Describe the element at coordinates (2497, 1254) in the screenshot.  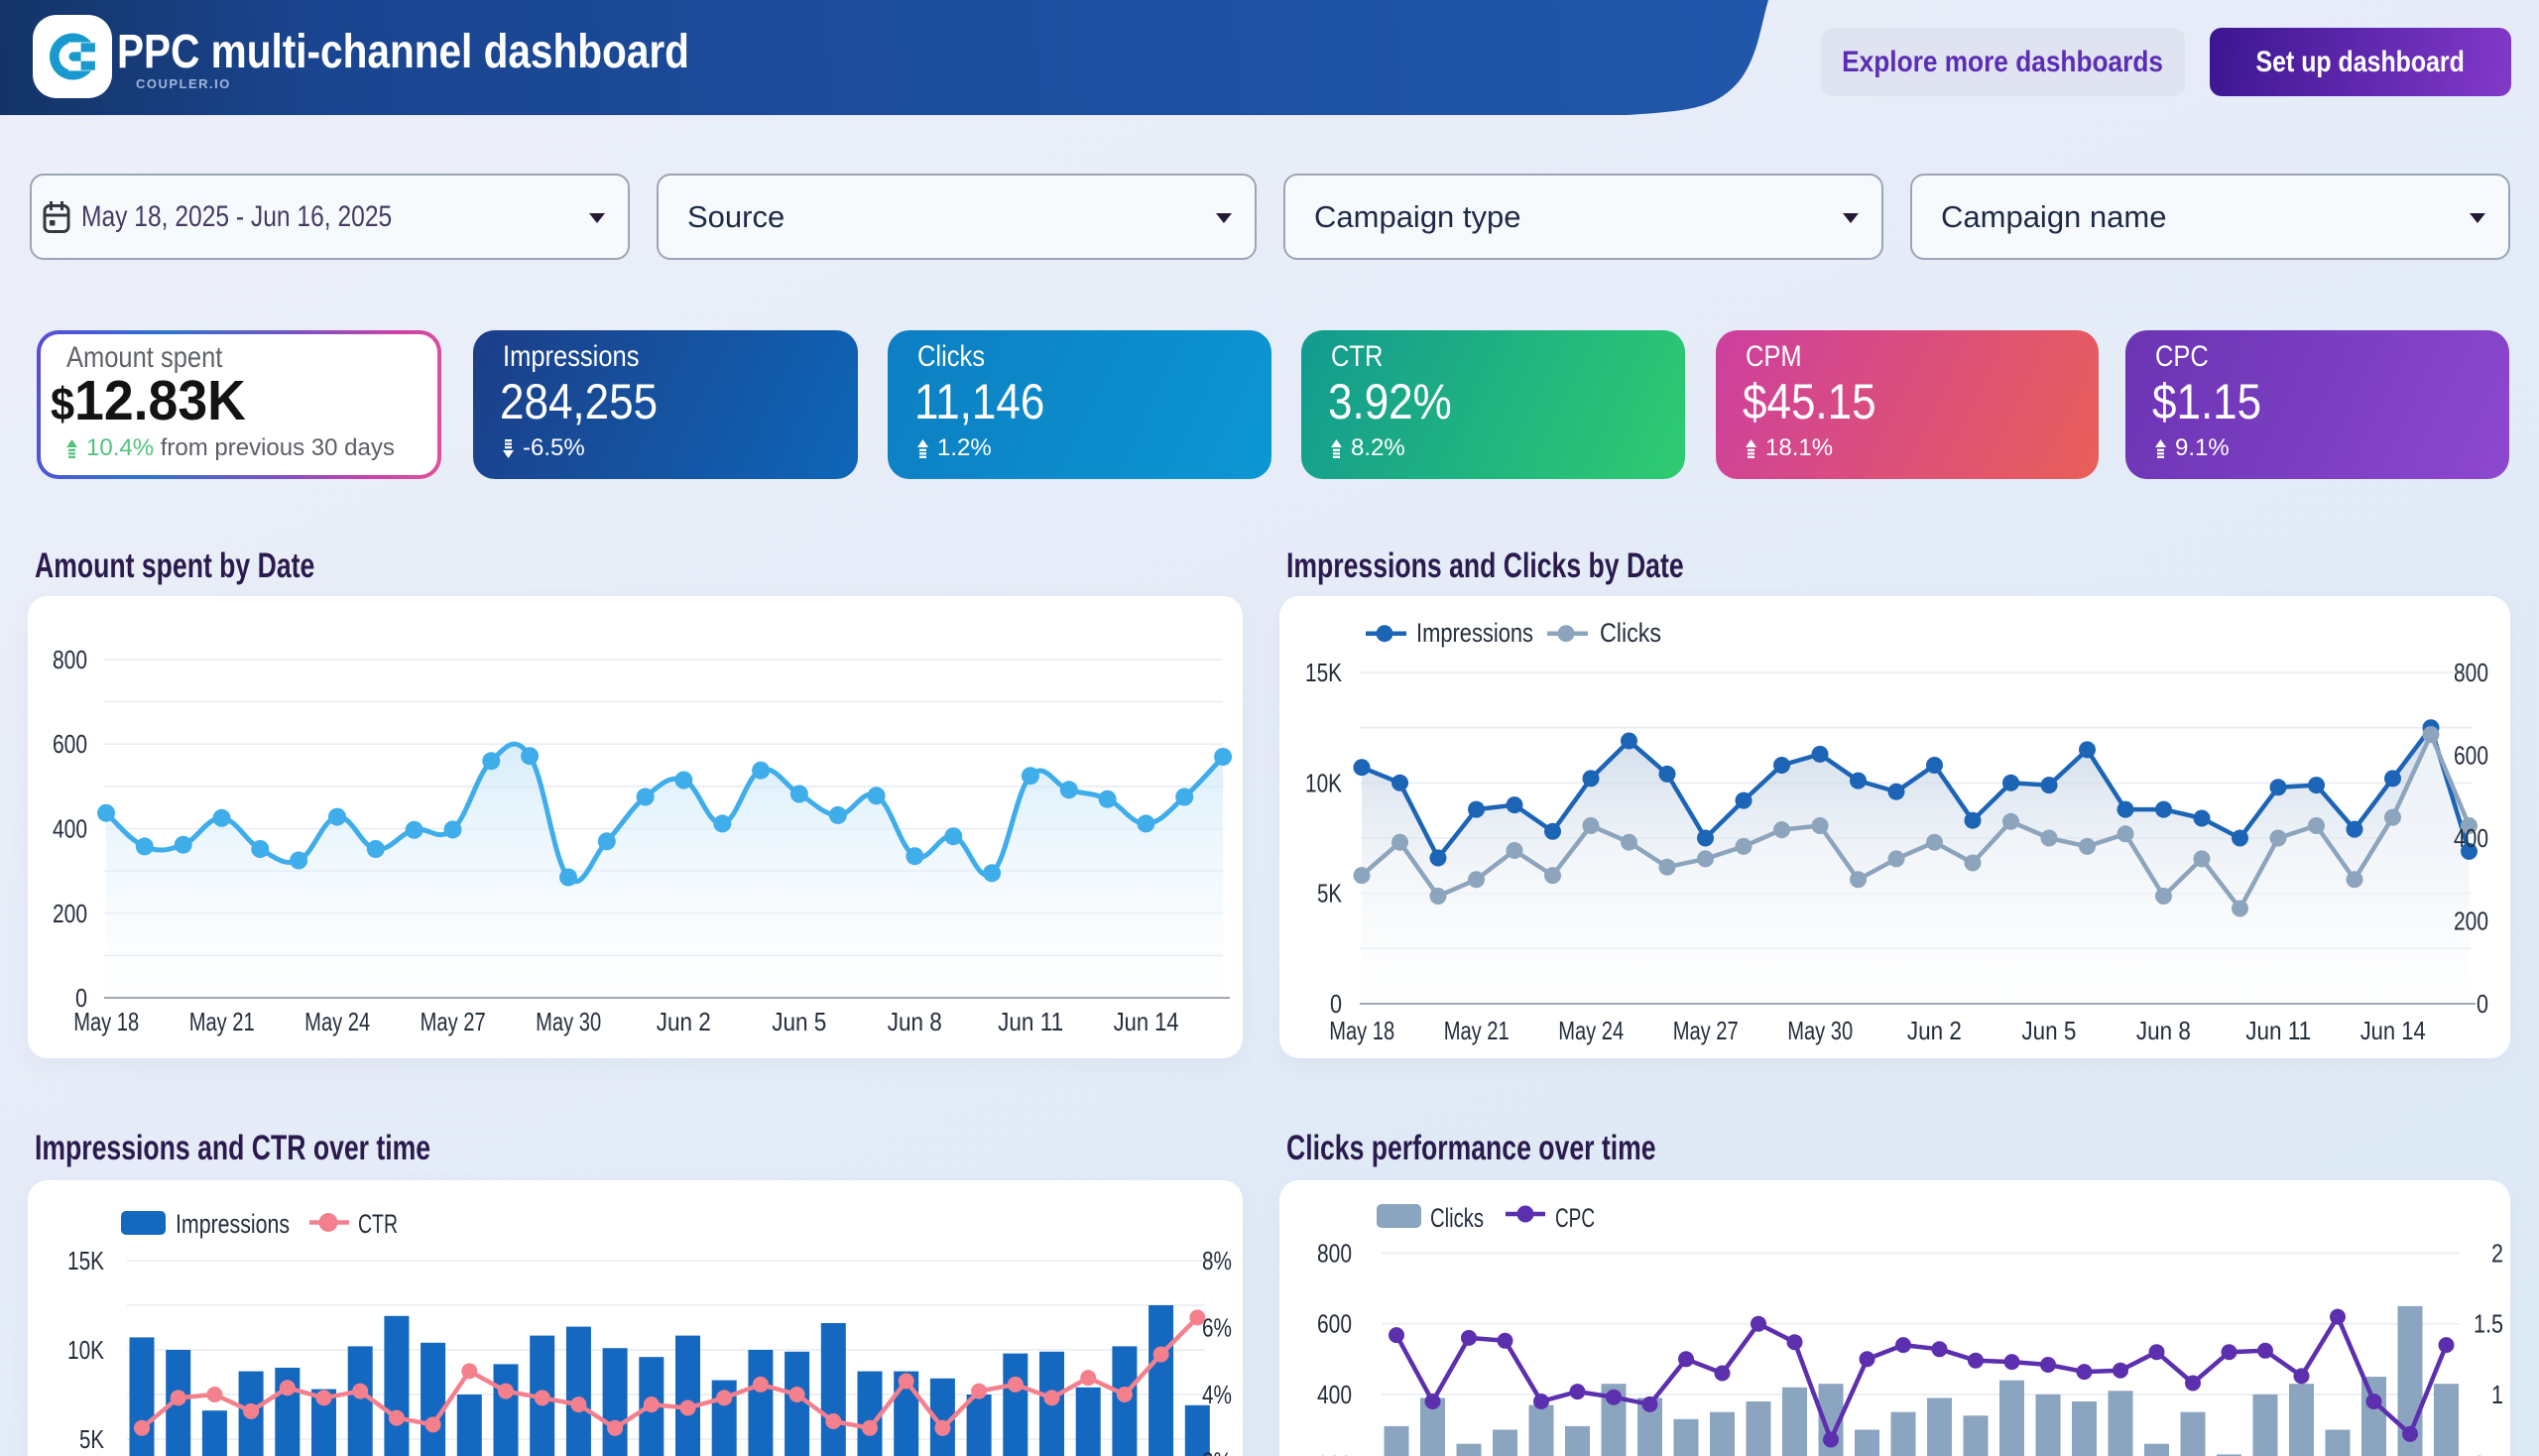
I see `svg-text: 2` at that location.